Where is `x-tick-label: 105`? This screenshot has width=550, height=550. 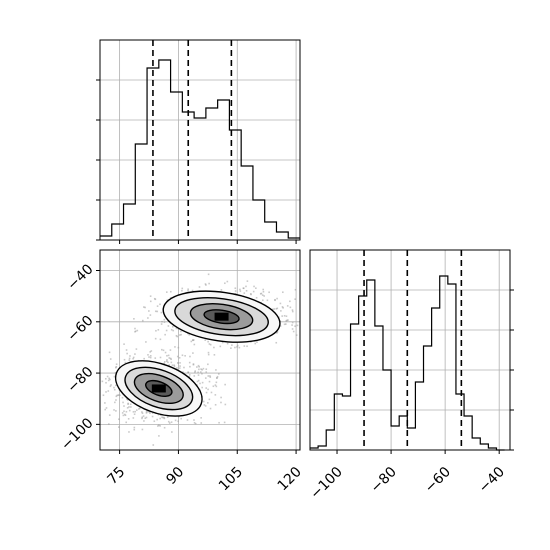
x-tick-label: 105 is located at coordinates (231, 479).